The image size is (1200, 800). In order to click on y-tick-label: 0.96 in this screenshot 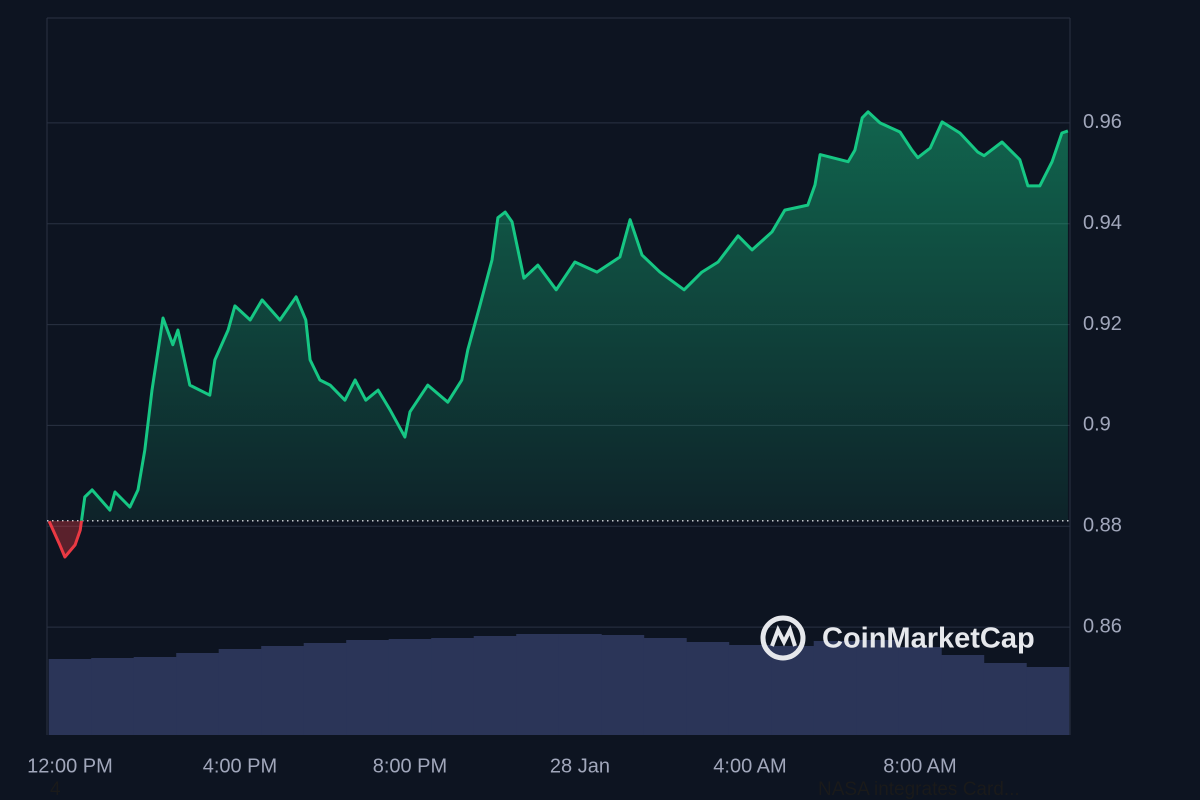, I will do `click(1102, 122)`.